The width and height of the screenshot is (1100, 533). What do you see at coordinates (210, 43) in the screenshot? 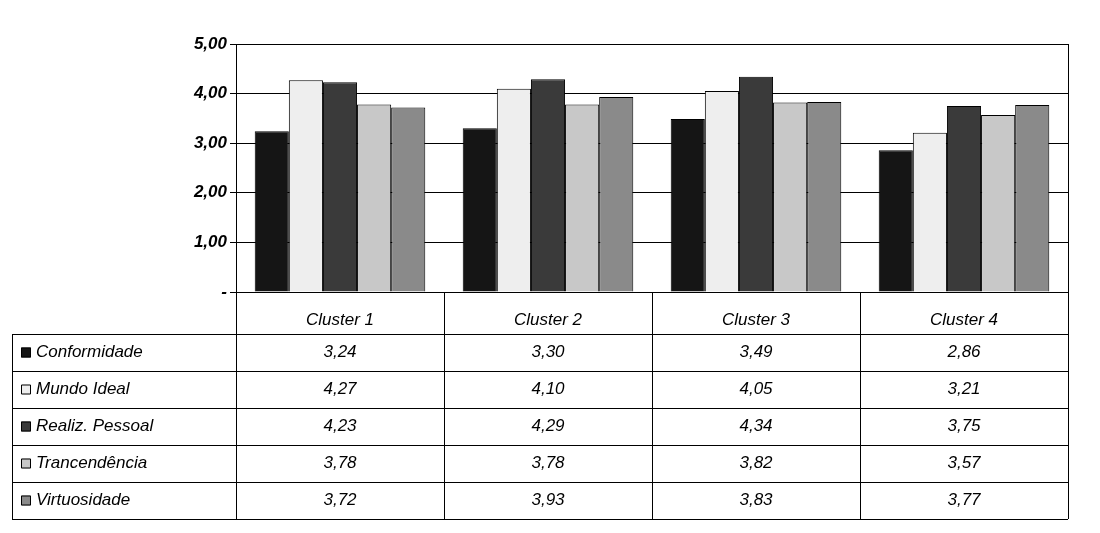
I see `y-tick-label: 5,00` at bounding box center [210, 43].